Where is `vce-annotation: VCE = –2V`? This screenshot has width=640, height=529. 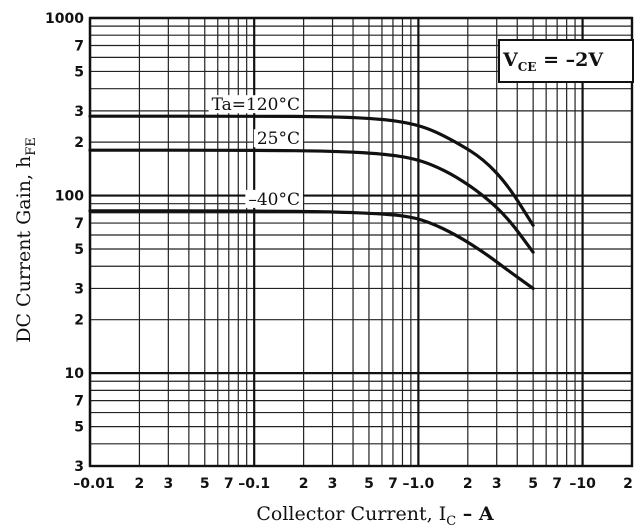 vce-annotation: VCE = –2V is located at coordinates (553, 61).